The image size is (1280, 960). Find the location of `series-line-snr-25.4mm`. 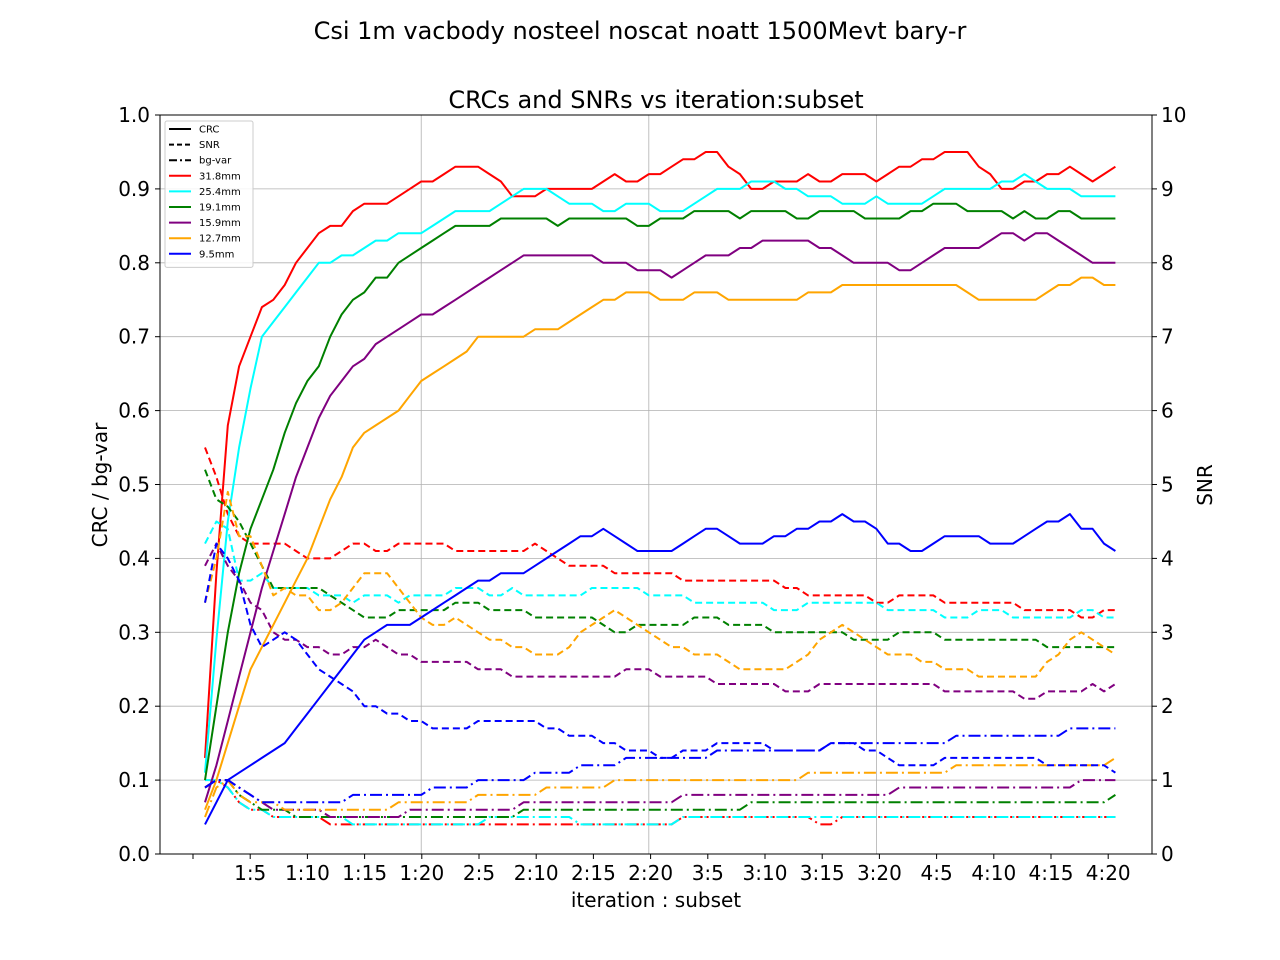

series-line-snr-25.4mm is located at coordinates (660, 569).